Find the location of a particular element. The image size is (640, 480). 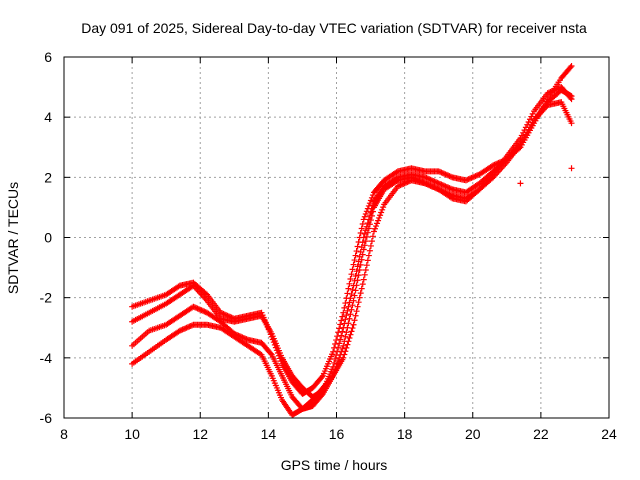

x-tick-label: 16 is located at coordinates (337, 434).